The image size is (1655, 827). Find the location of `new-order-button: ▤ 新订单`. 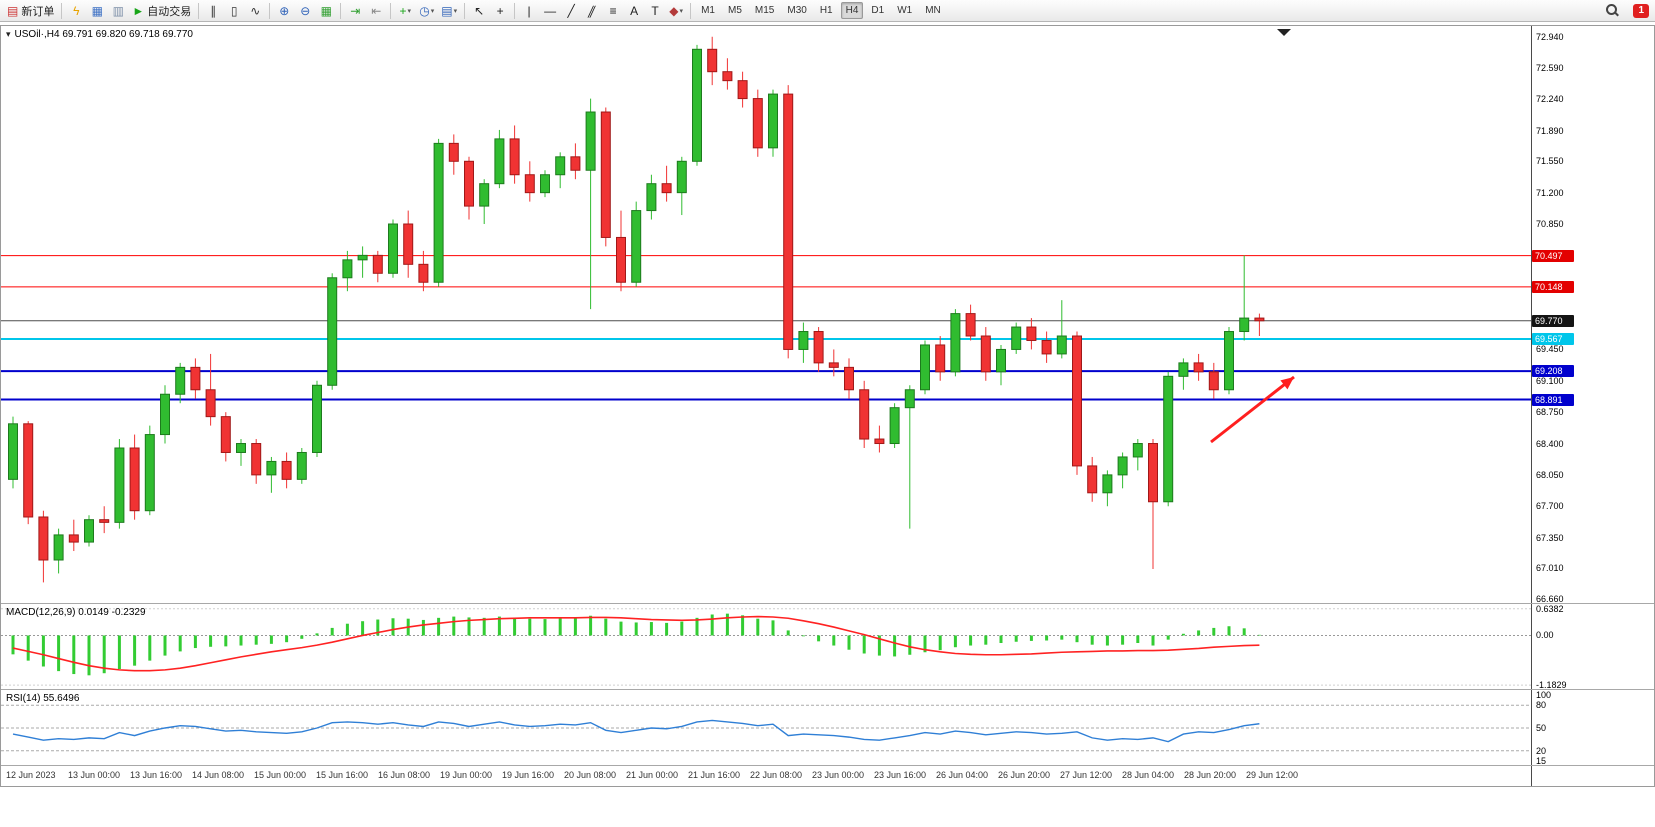

new-order-button: ▤ 新订单 is located at coordinates (30, 11).